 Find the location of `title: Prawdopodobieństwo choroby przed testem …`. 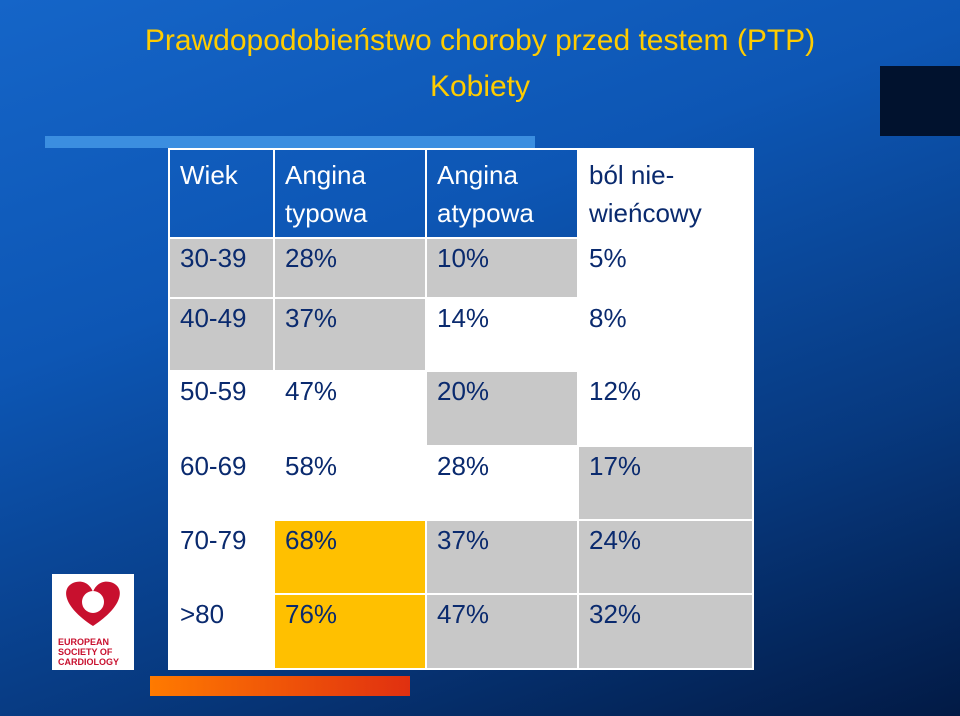

title: Prawdopodobieństwo choroby przed testem … is located at coordinates (480, 40).